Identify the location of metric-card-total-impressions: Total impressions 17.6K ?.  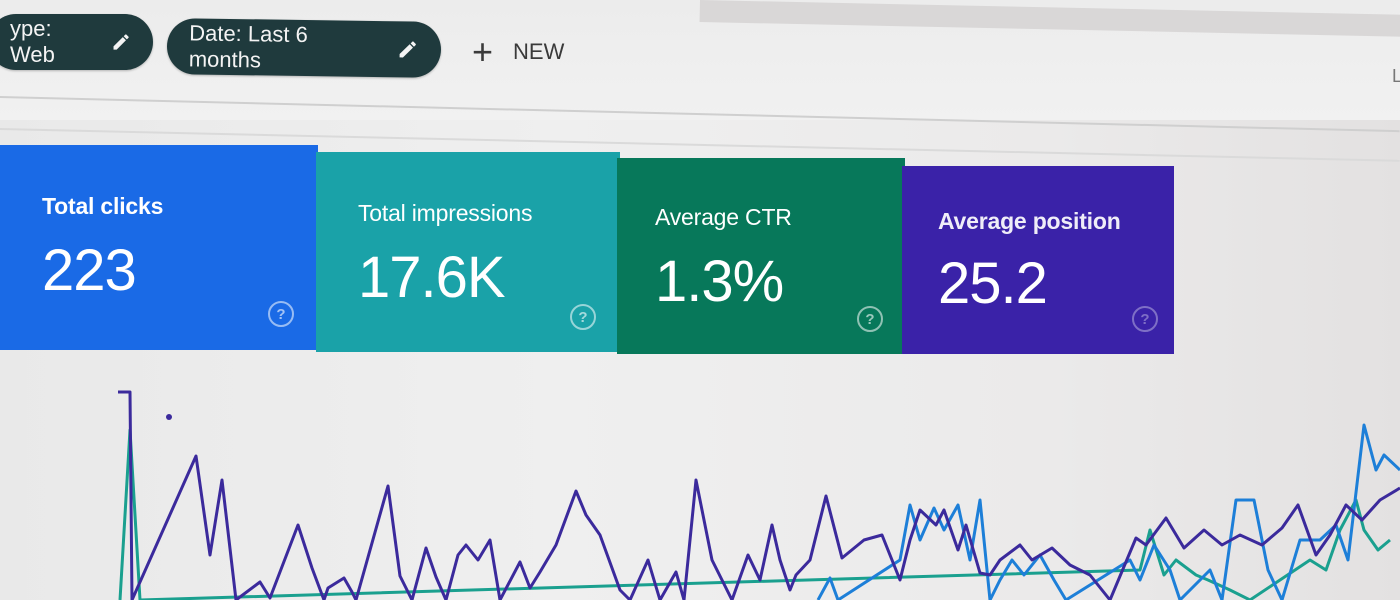
(468, 252).